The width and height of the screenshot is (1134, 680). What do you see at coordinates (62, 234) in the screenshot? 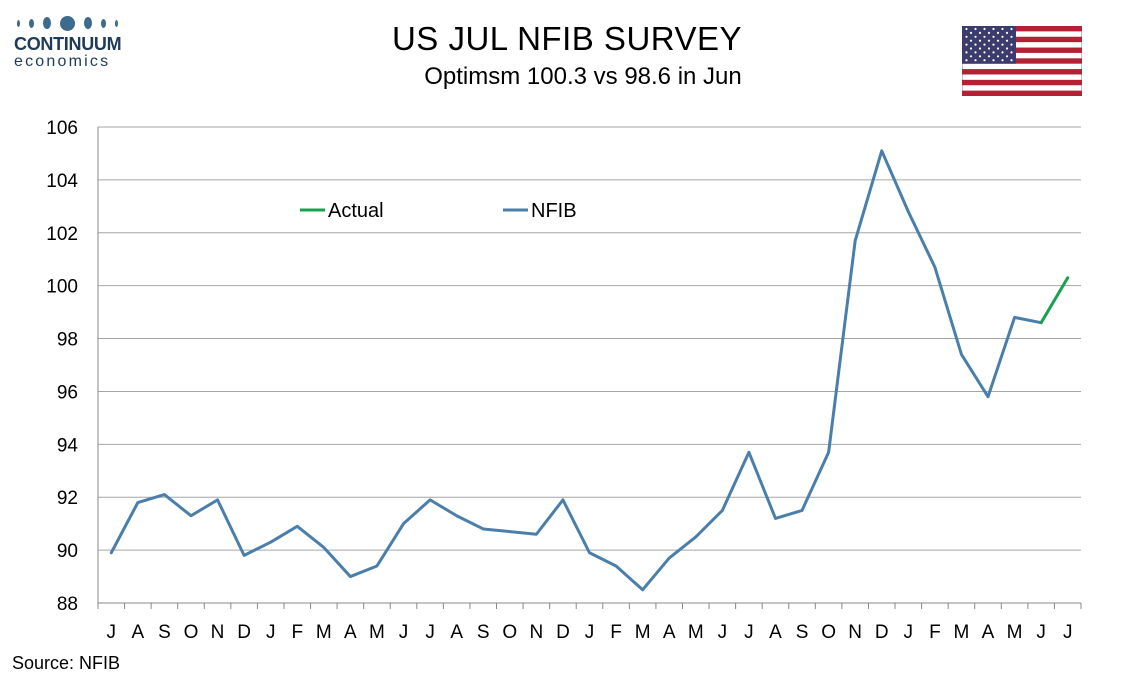
I see `y-tick-label: 102` at bounding box center [62, 234].